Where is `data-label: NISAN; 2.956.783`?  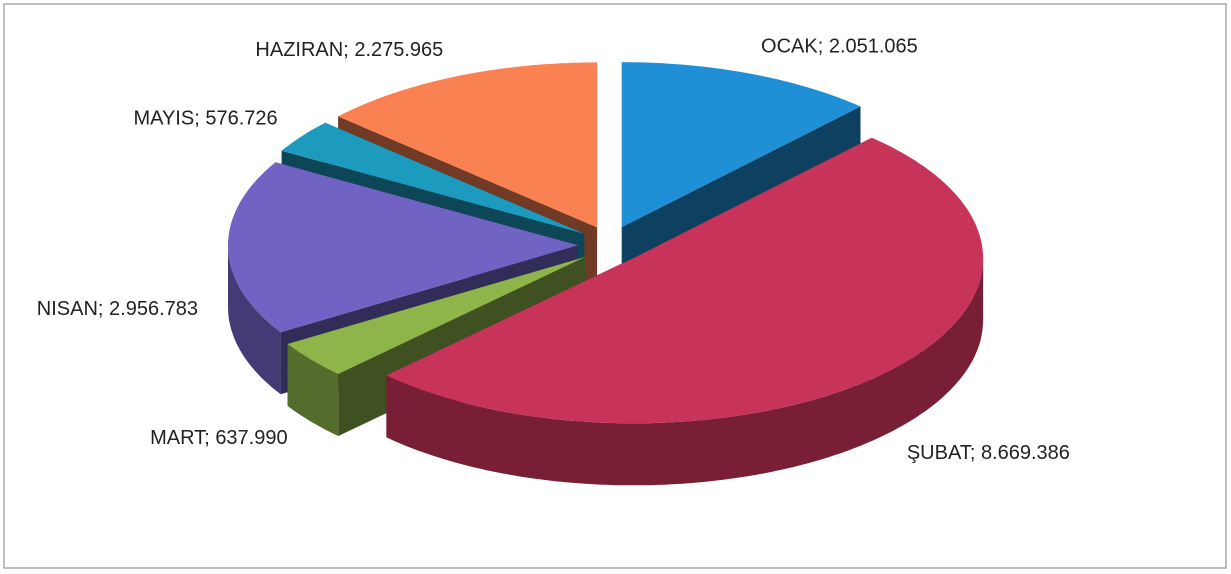 data-label: NISAN; 2.956.783 is located at coordinates (117, 309).